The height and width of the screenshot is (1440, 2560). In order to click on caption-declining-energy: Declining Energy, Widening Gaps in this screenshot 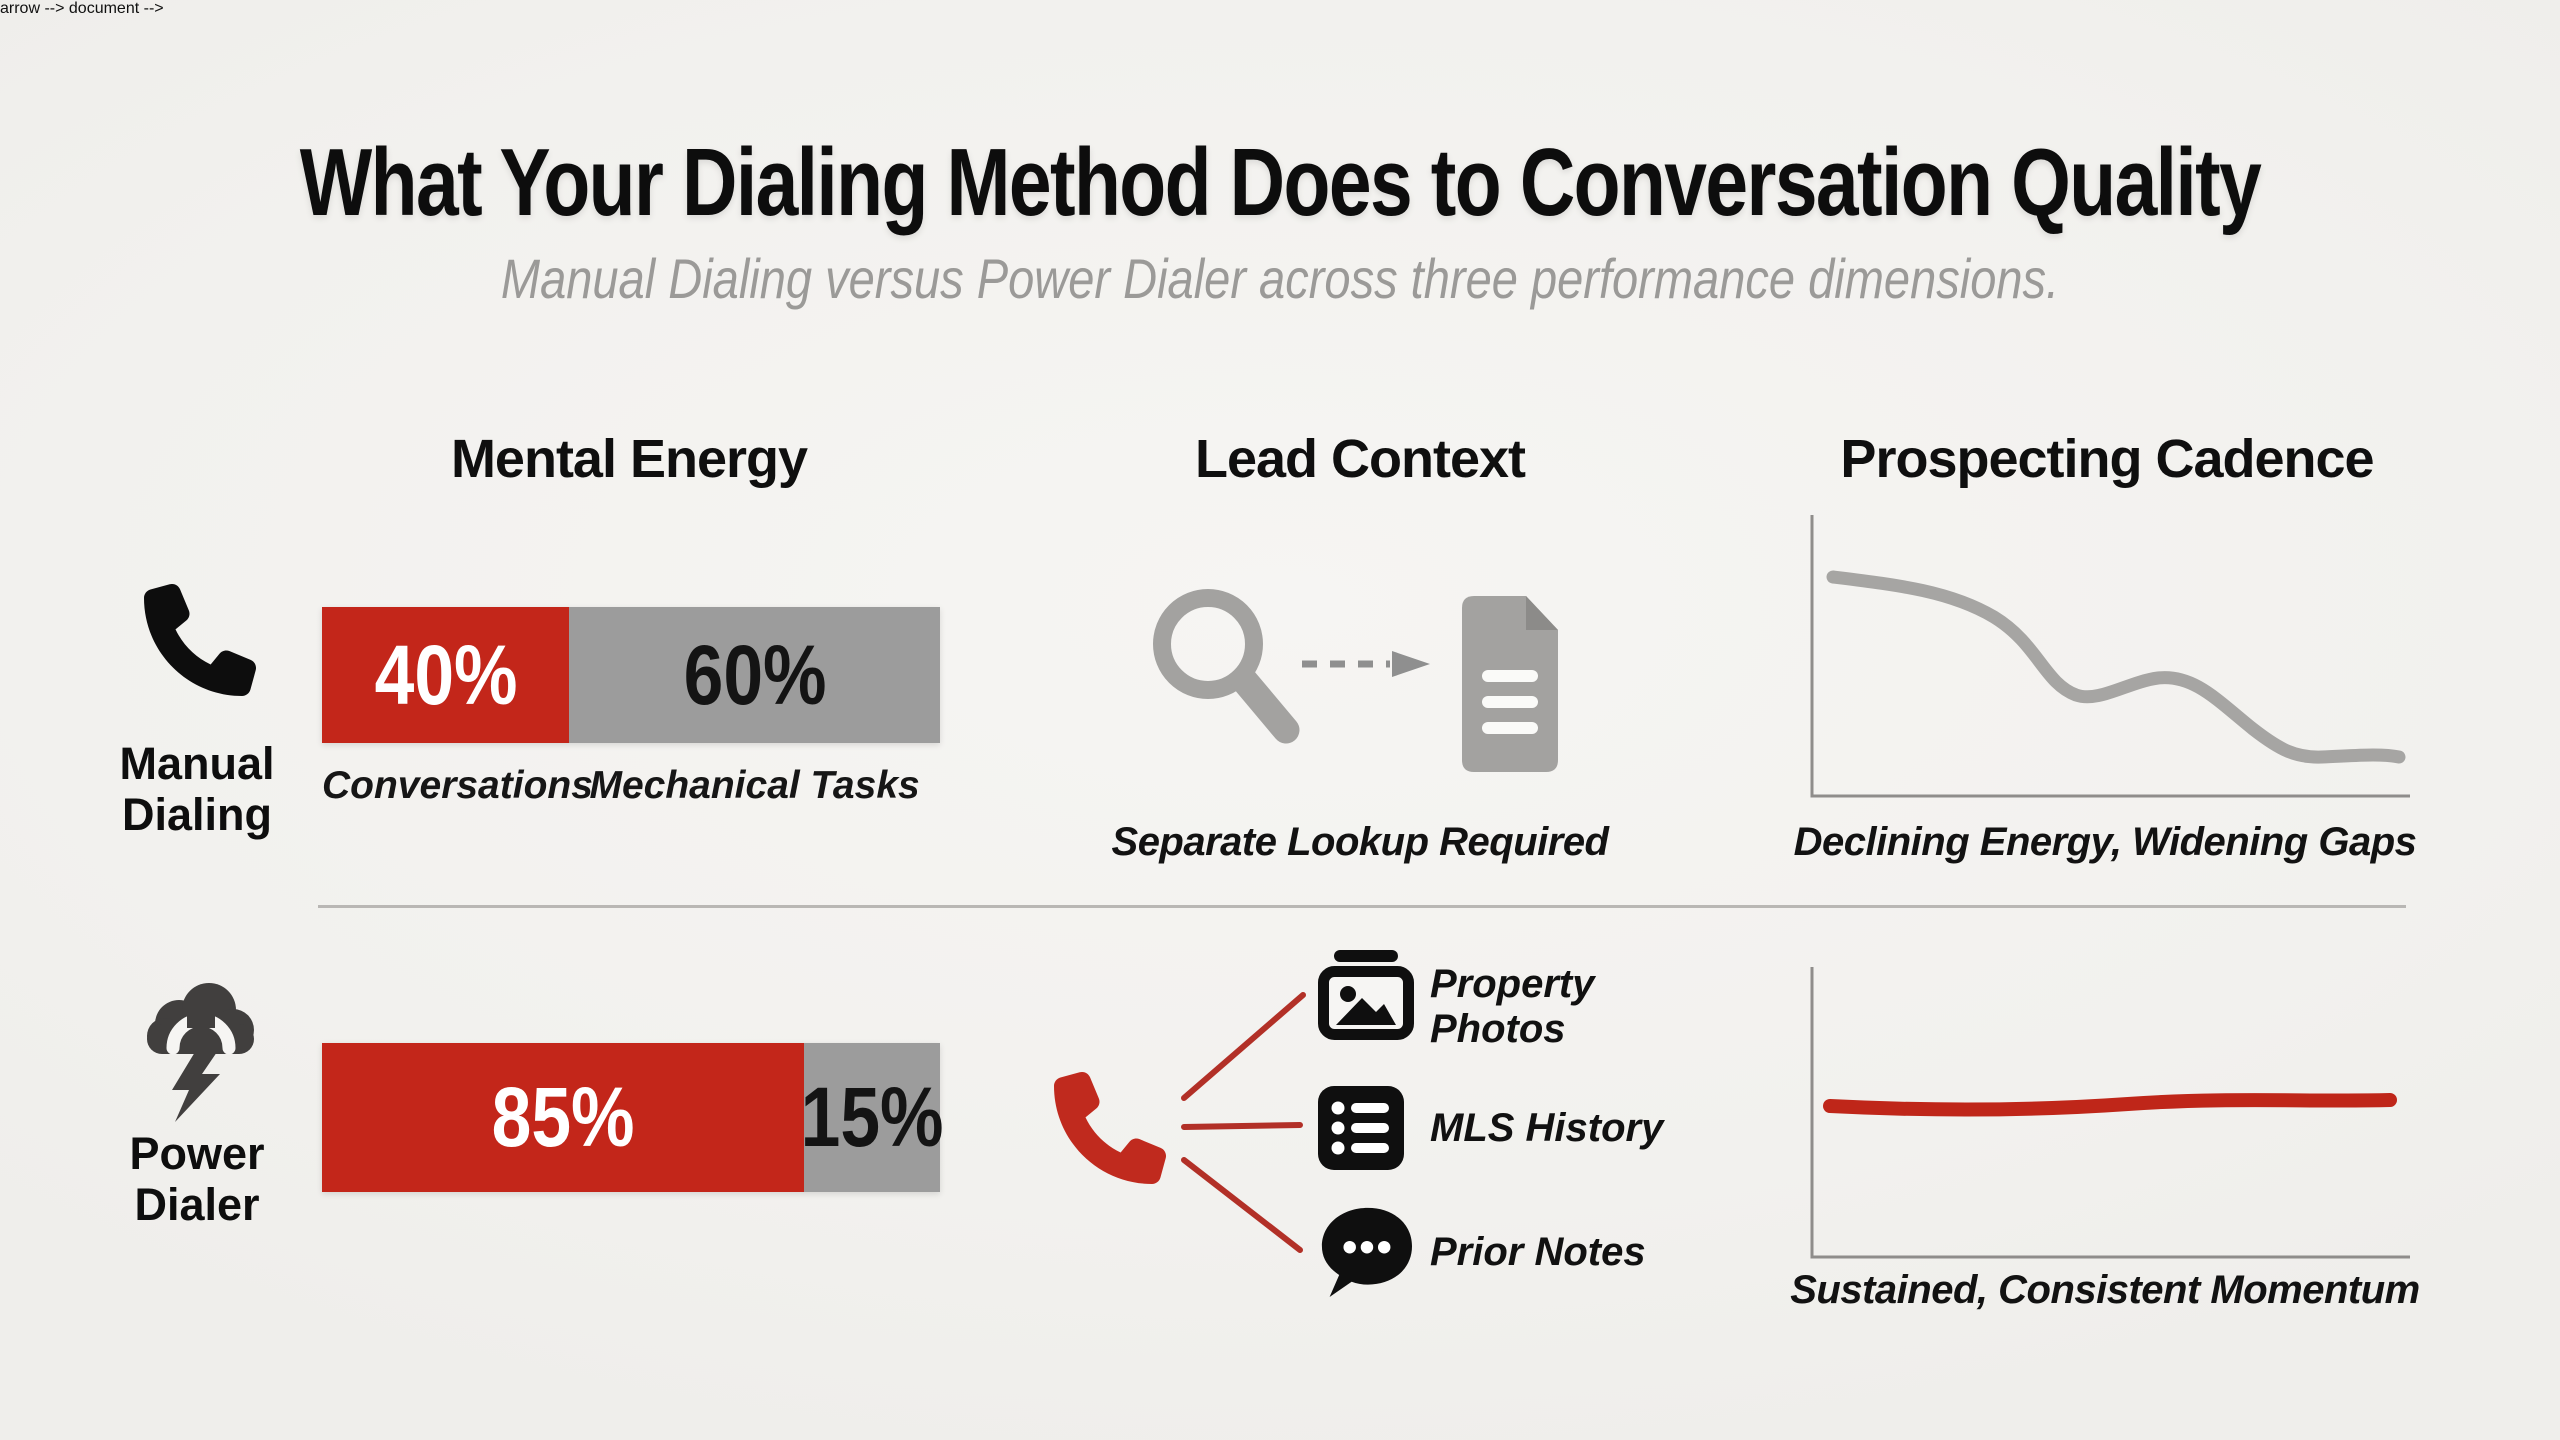, I will do `click(2105, 842)`.